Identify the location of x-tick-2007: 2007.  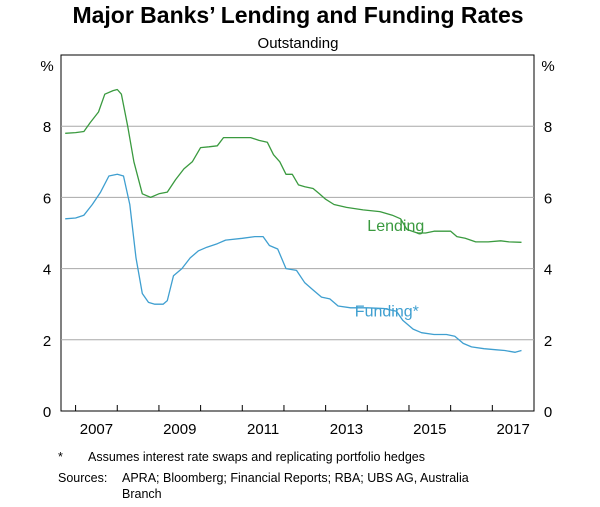
(96, 429).